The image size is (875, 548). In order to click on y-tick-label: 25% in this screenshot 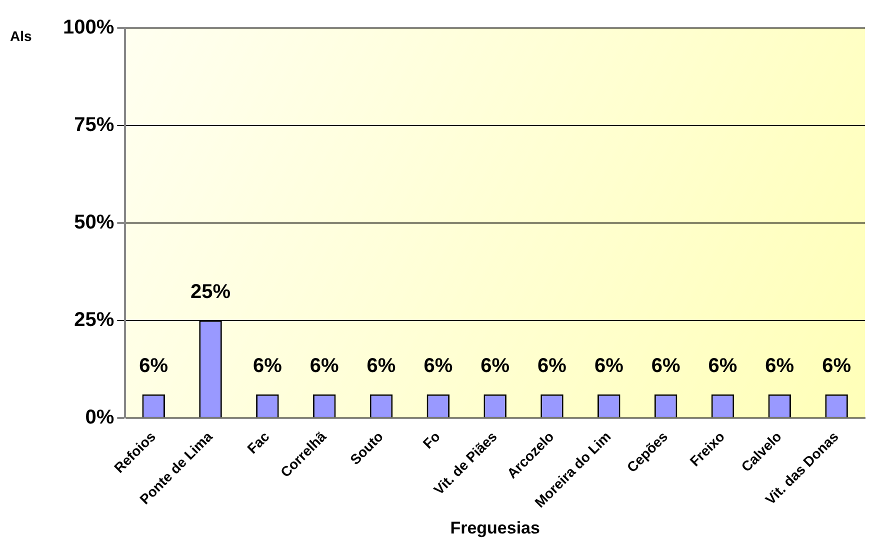, I will do `click(94, 319)`.